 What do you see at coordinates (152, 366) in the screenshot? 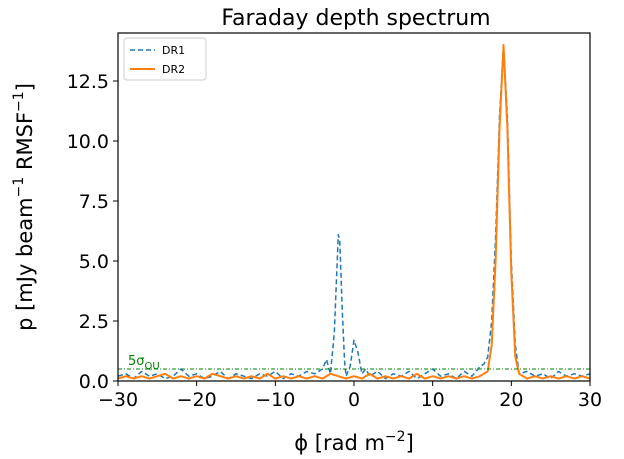
I see `threshold-label-sub: QU` at bounding box center [152, 366].